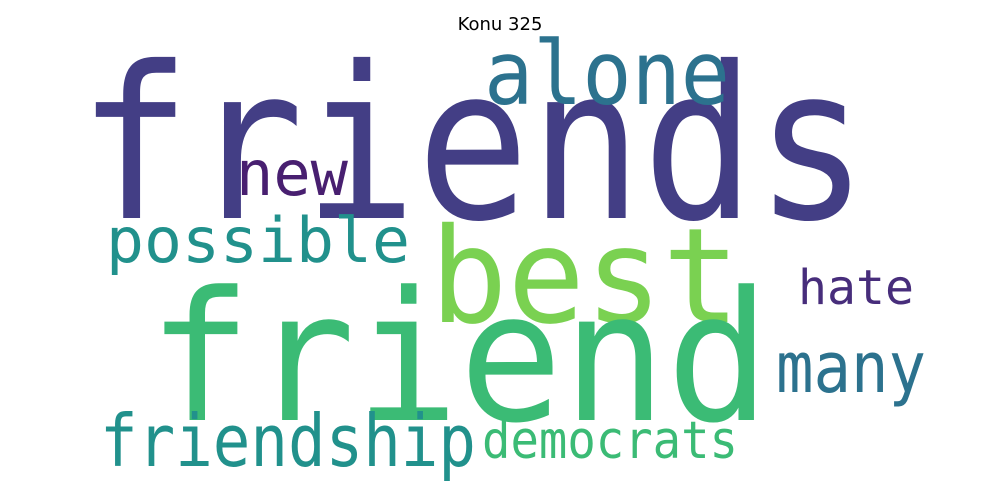  Describe the element at coordinates (851, 368) in the screenshot. I see `word-many: many` at that location.